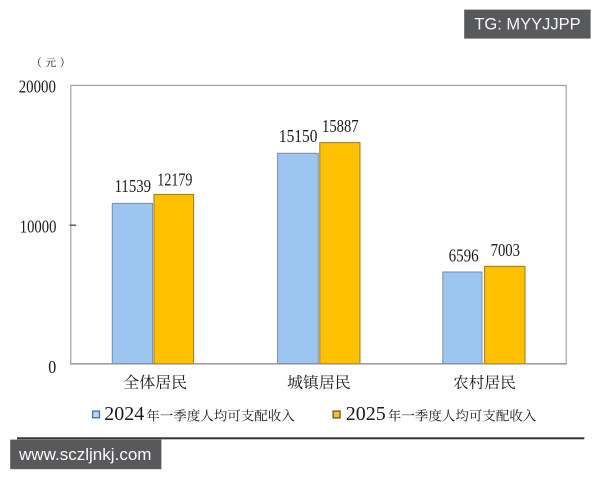 This screenshot has height=480, width=600. What do you see at coordinates (52, 367) in the screenshot?
I see `svg-text: 0` at bounding box center [52, 367].